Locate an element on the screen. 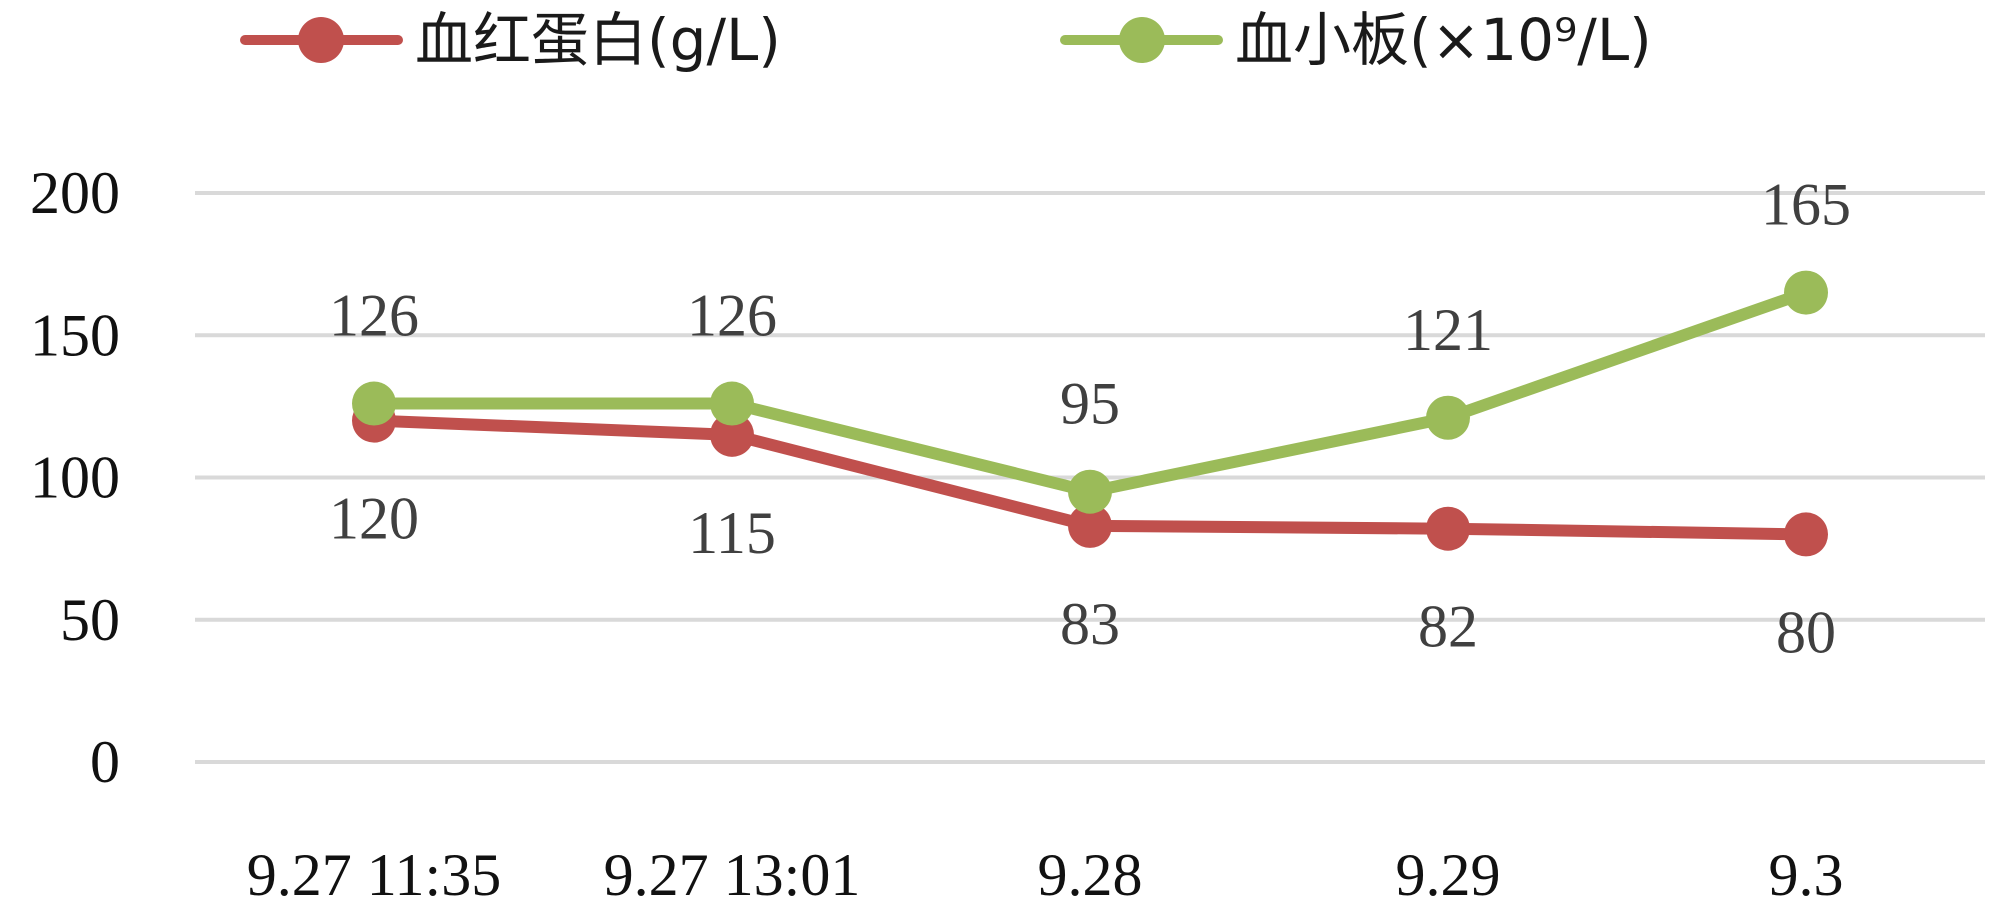 This screenshot has height=924, width=2000. x-tick-label: 9.28 is located at coordinates (1090, 875).